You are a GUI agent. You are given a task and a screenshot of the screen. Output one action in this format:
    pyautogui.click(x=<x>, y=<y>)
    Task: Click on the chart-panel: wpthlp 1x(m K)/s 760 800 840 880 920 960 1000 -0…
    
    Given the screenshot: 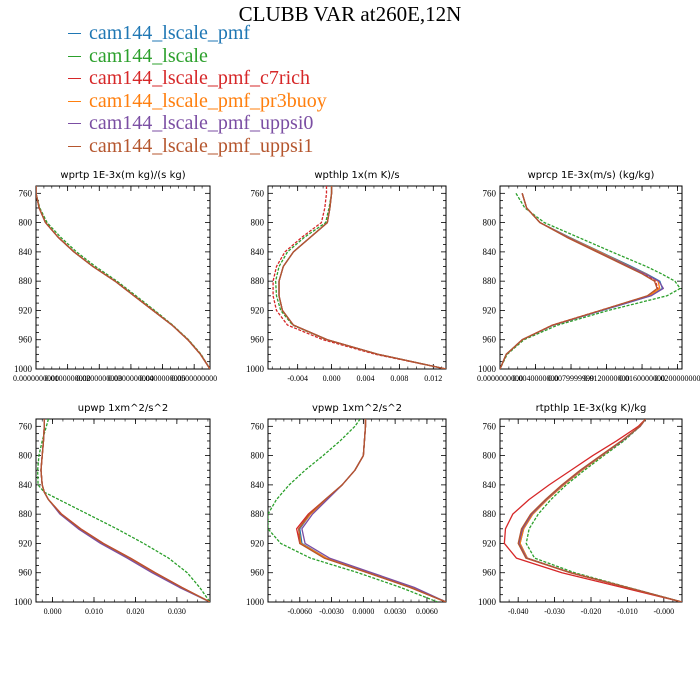 What is the action you would take?
    pyautogui.click(x=346, y=276)
    